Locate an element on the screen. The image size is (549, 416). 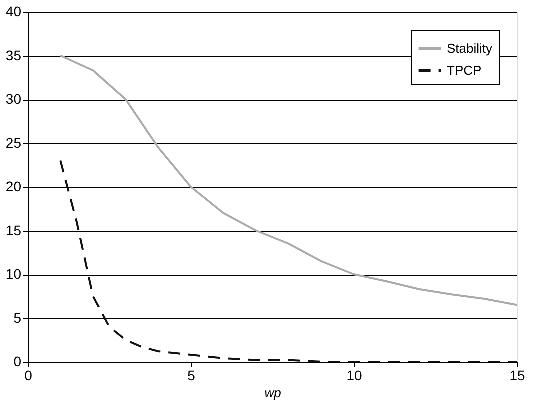
x-tick-label: 0 is located at coordinates (28, 376).